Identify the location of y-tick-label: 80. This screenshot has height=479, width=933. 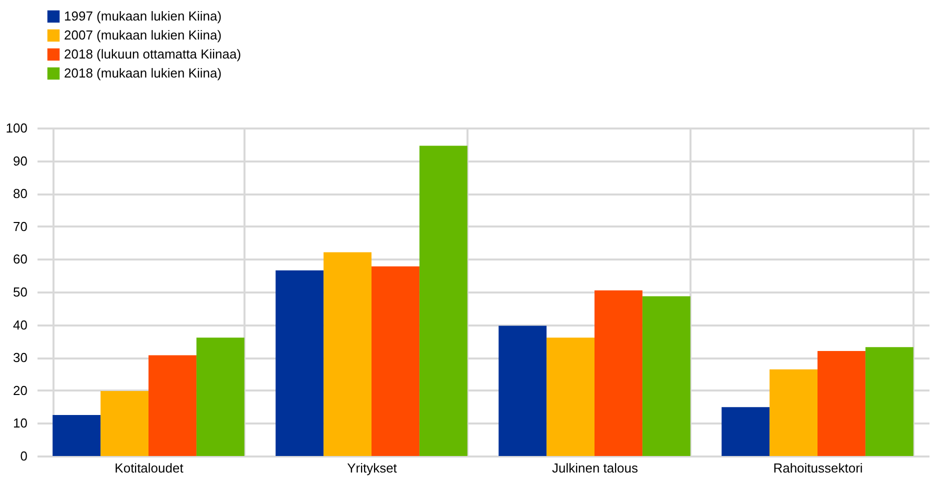
(20, 194).